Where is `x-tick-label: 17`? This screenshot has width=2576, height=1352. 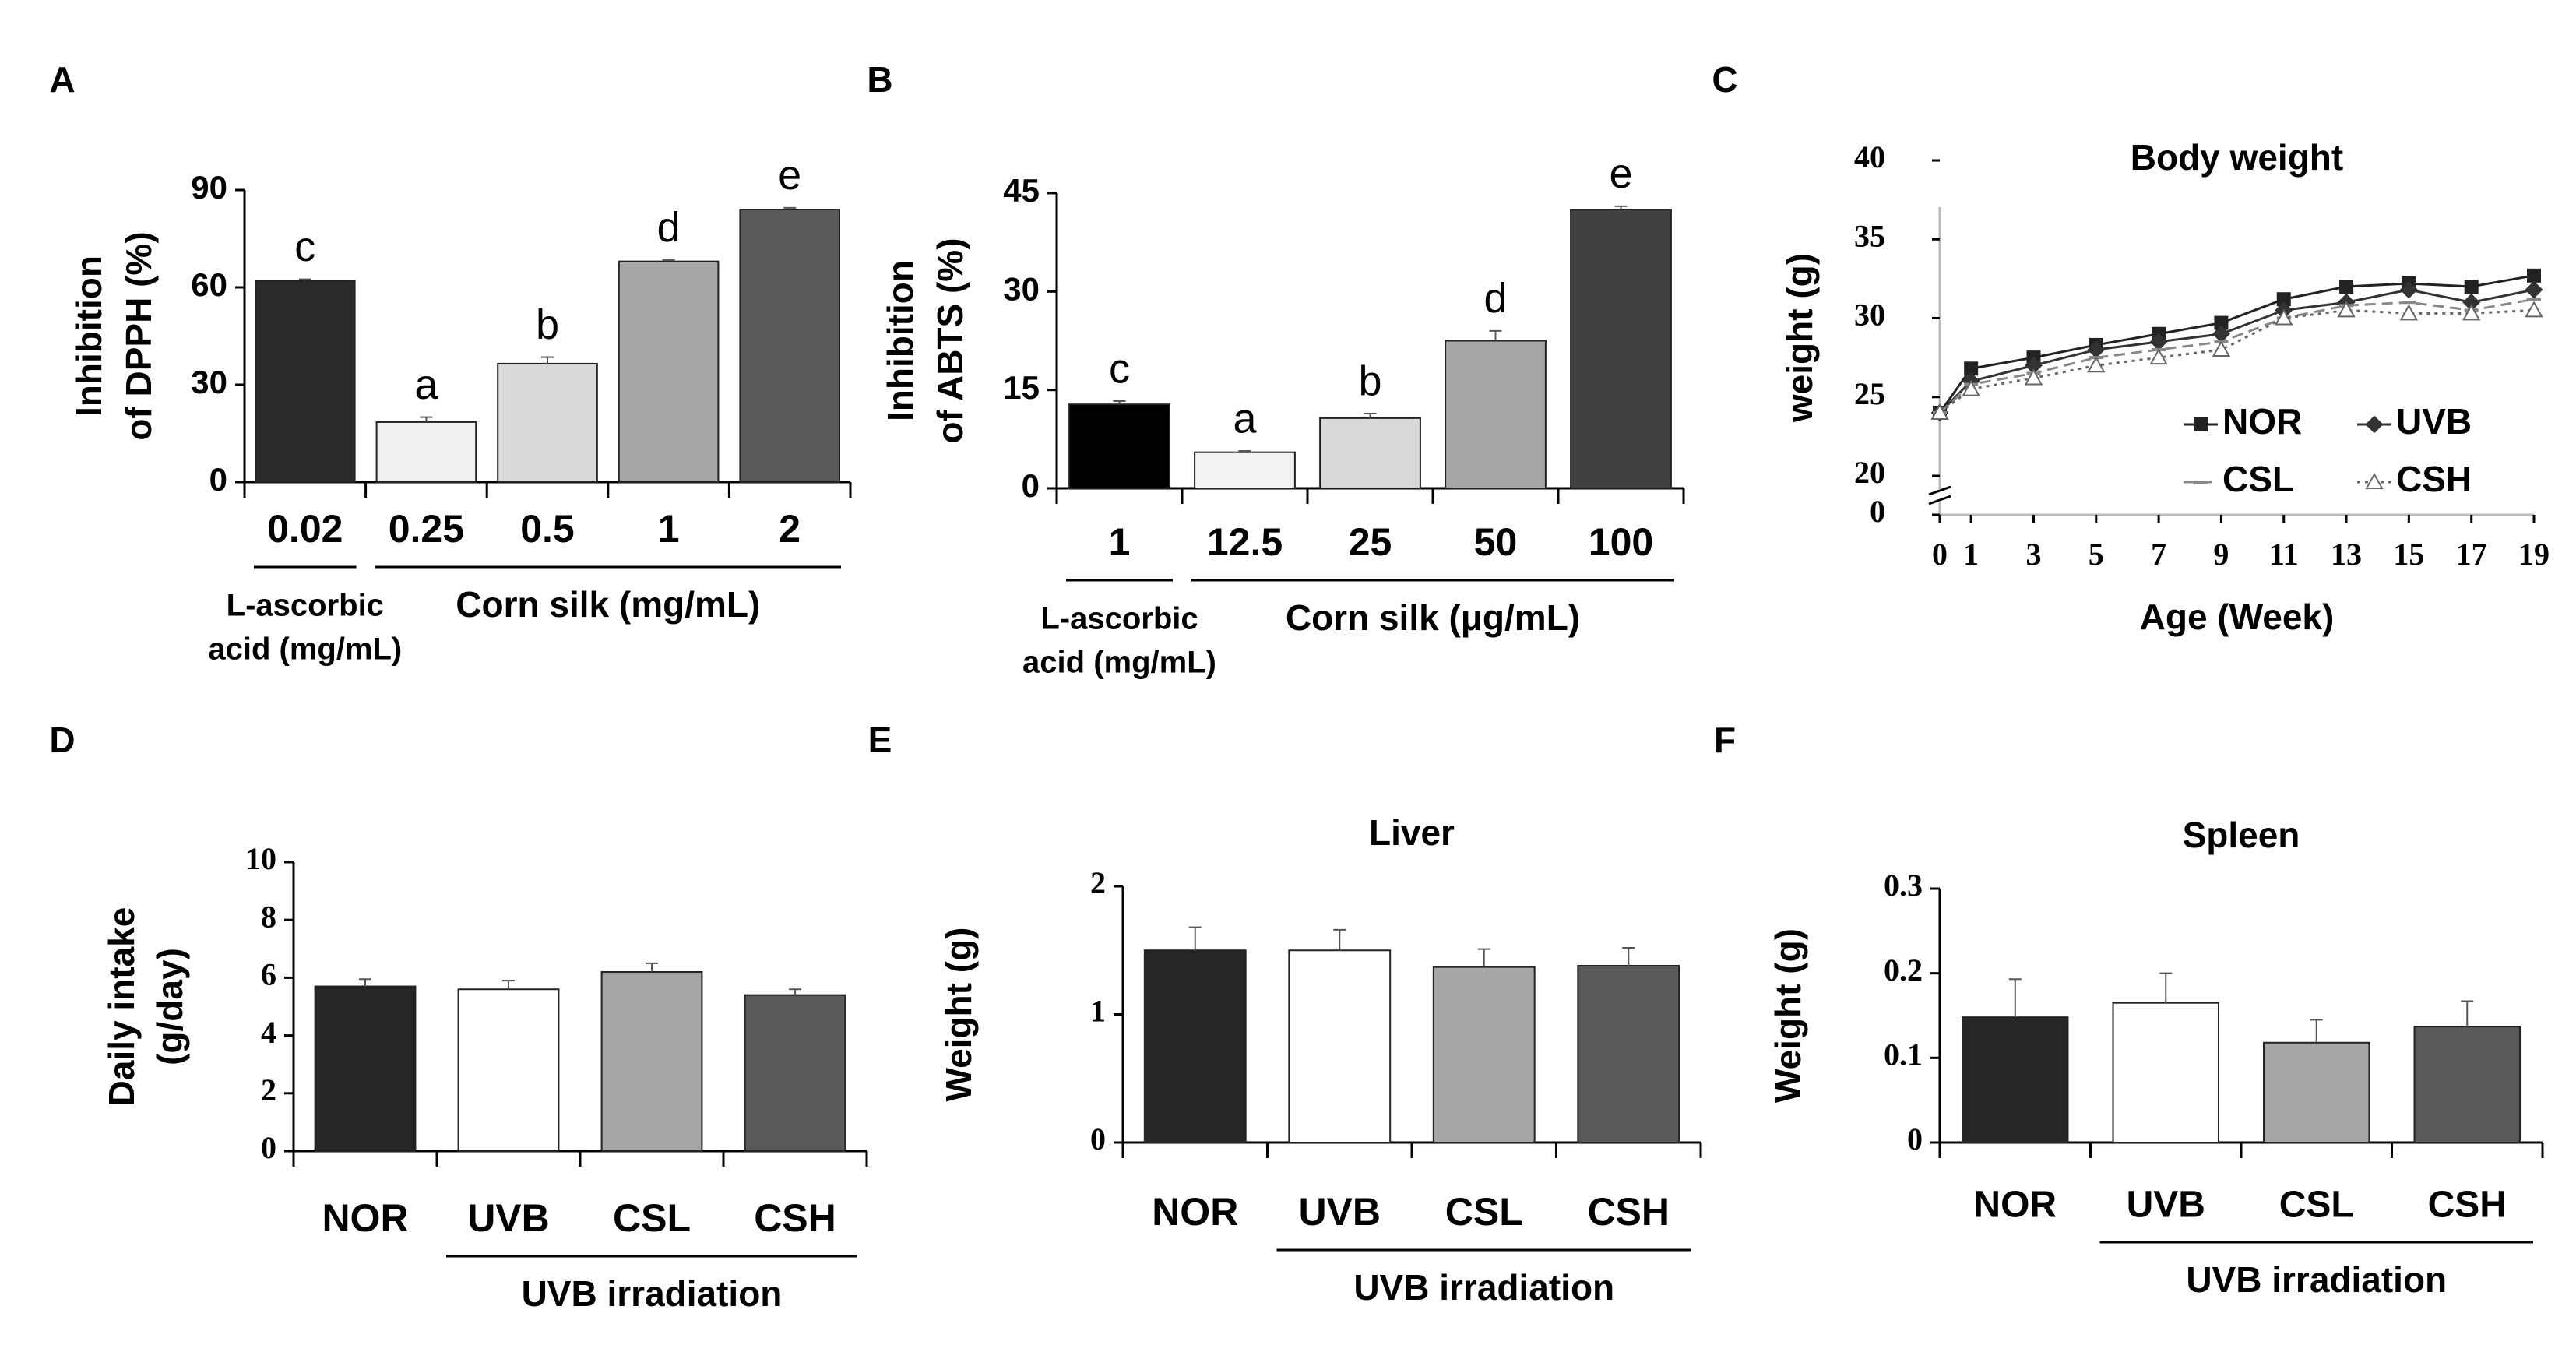
x-tick-label: 17 is located at coordinates (2471, 554).